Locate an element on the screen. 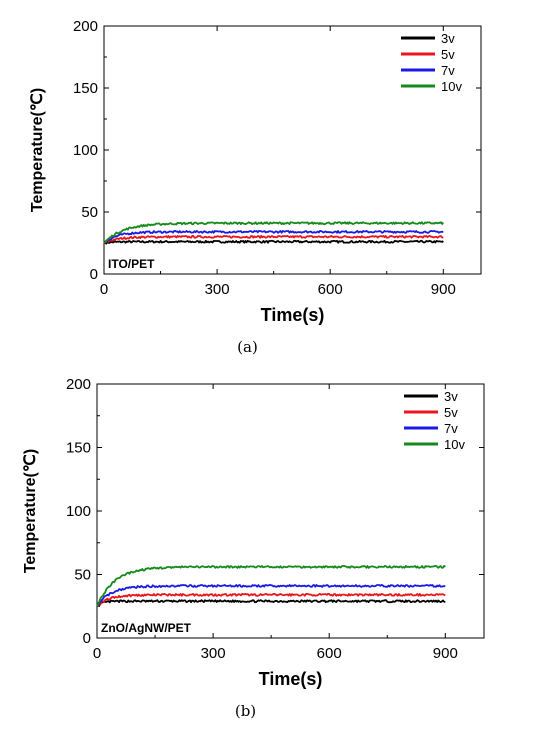  figure-caption: (a) is located at coordinates (247, 347).